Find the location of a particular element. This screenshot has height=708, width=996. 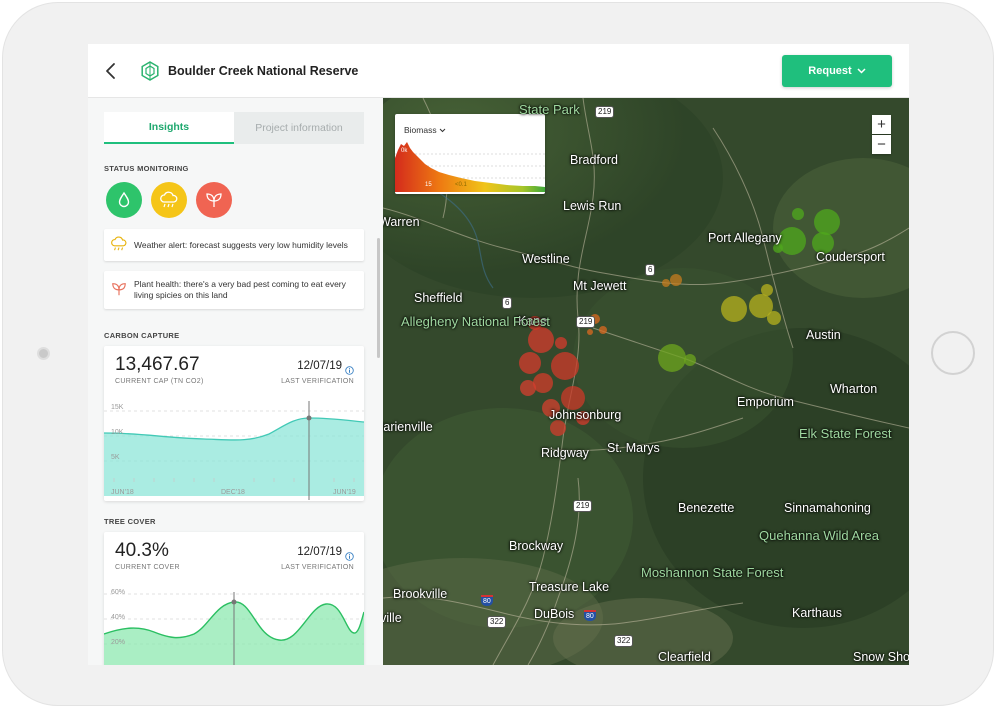

page-title: Boulder Creek National Reserve is located at coordinates (263, 71).